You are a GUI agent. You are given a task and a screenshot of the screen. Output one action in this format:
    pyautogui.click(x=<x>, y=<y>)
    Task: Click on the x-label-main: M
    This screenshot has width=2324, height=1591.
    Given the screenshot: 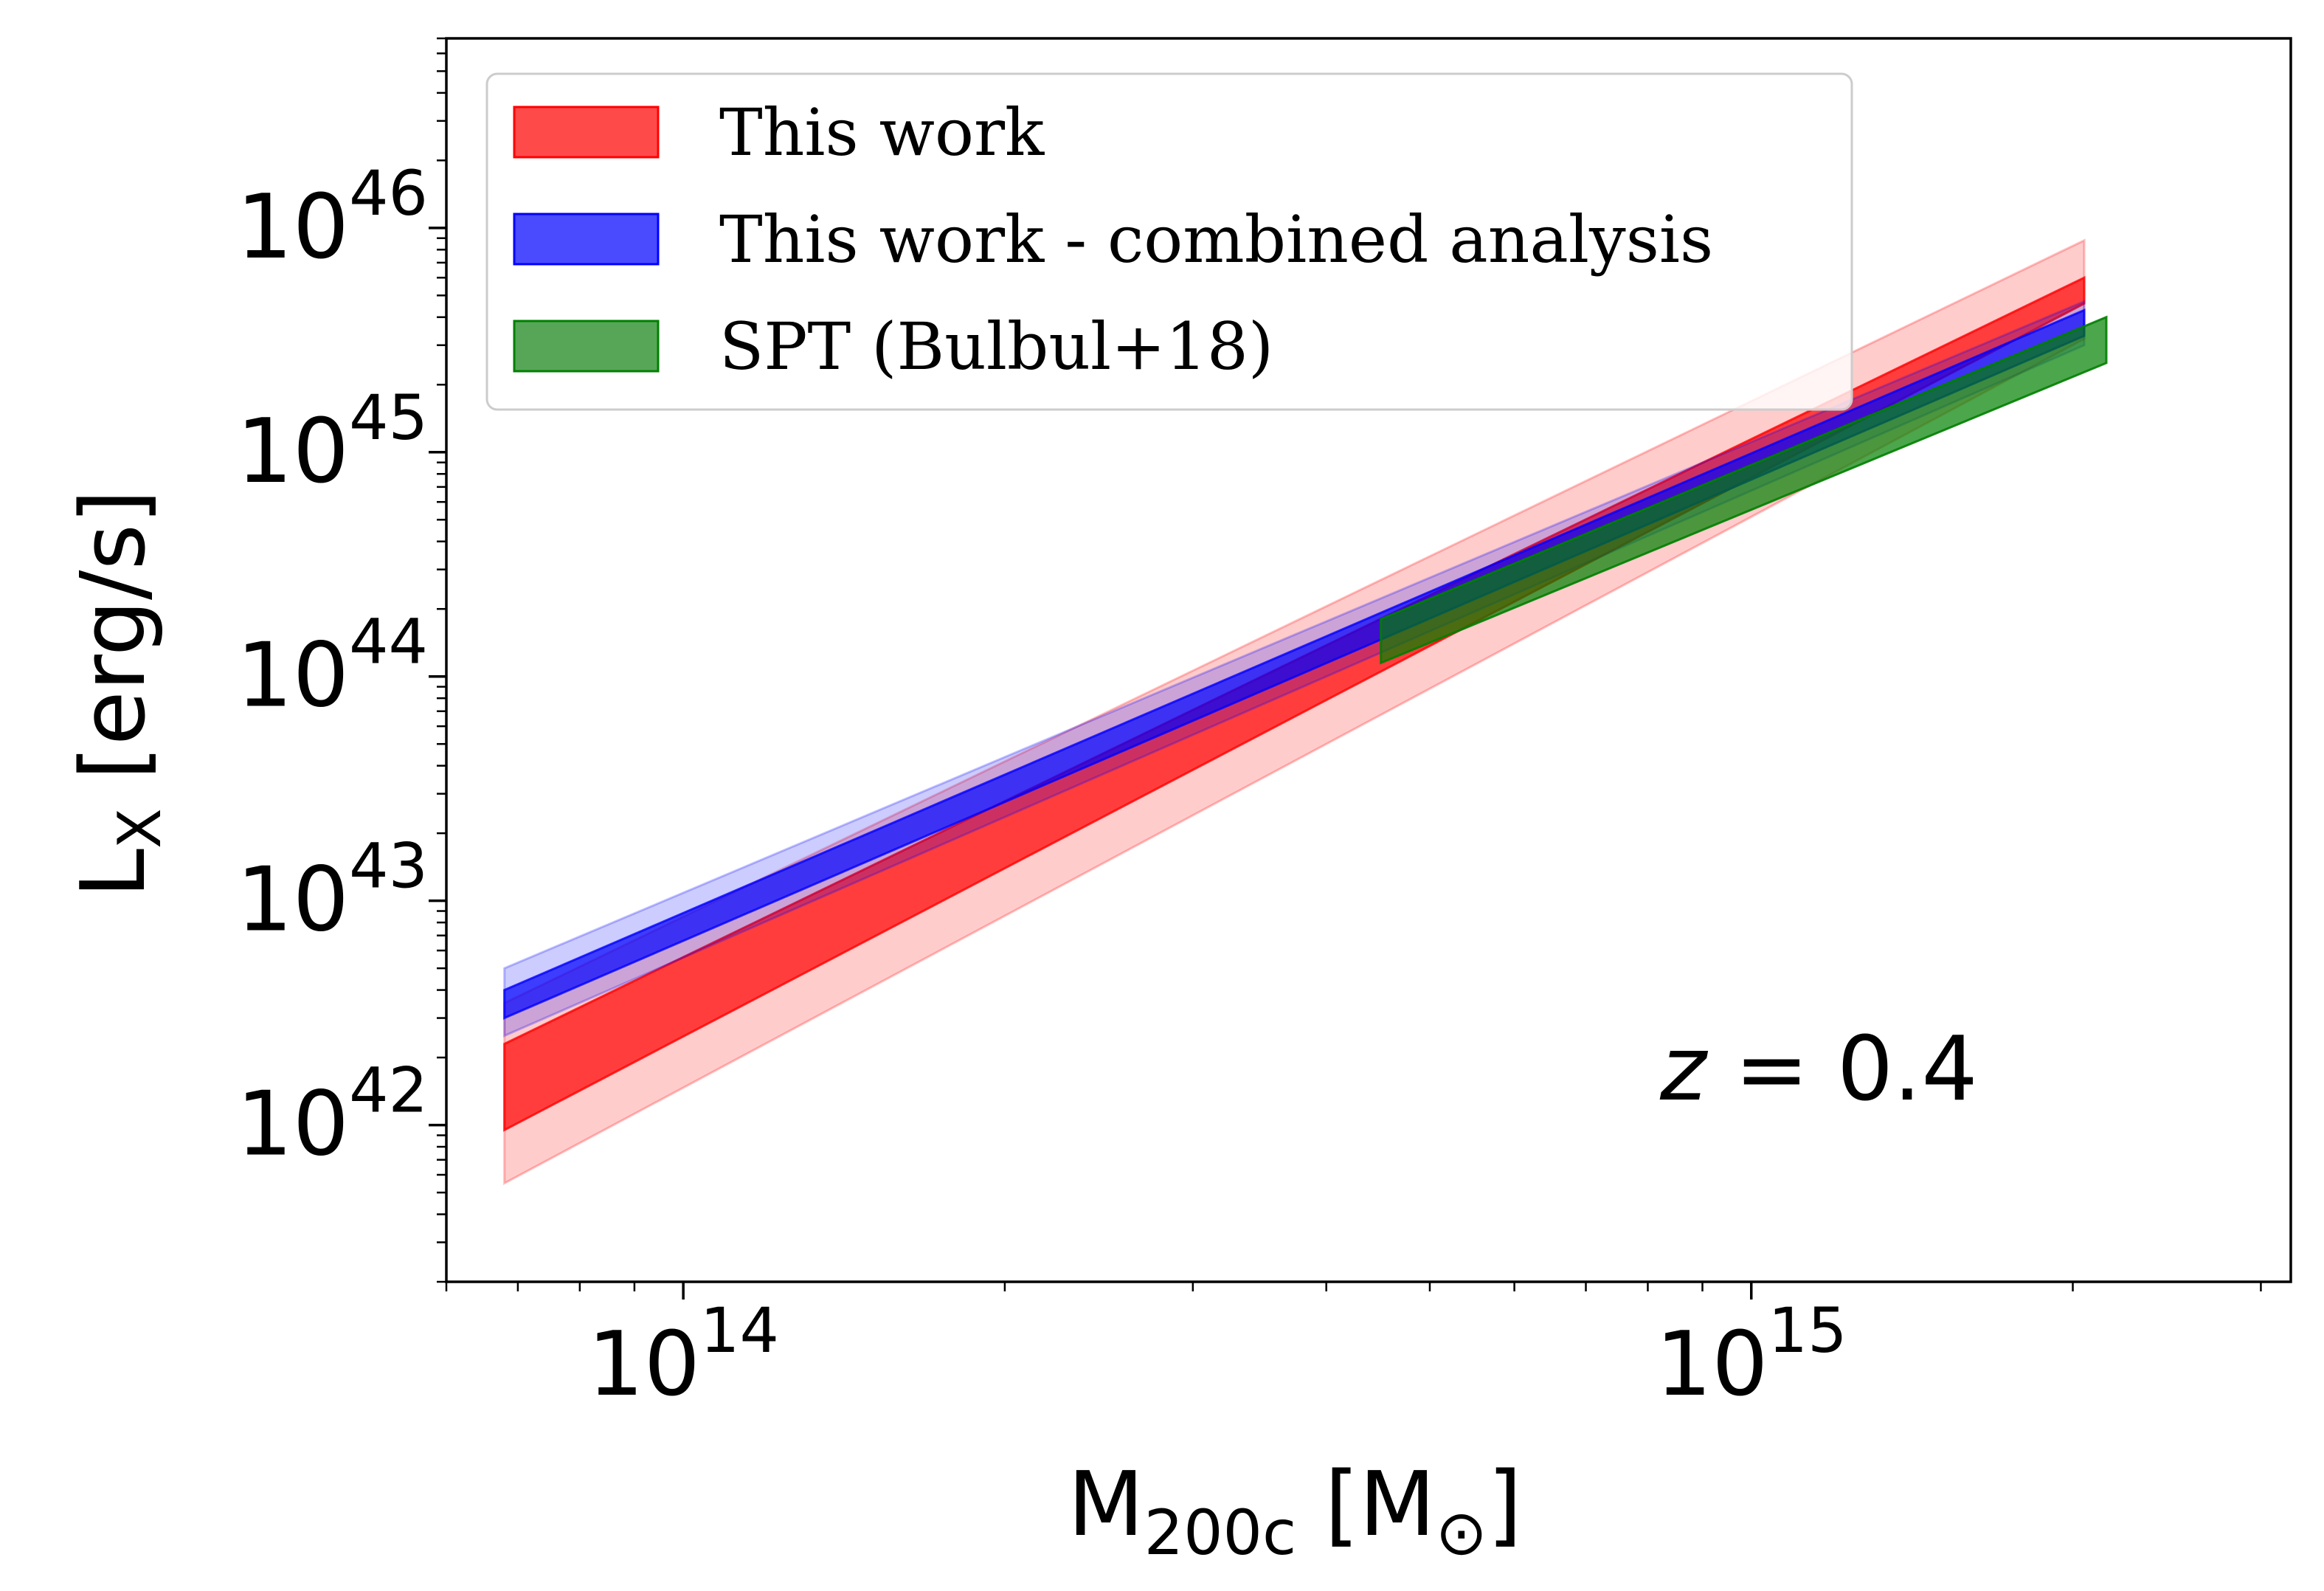 What is the action you would take?
    pyautogui.click(x=1106, y=1505)
    